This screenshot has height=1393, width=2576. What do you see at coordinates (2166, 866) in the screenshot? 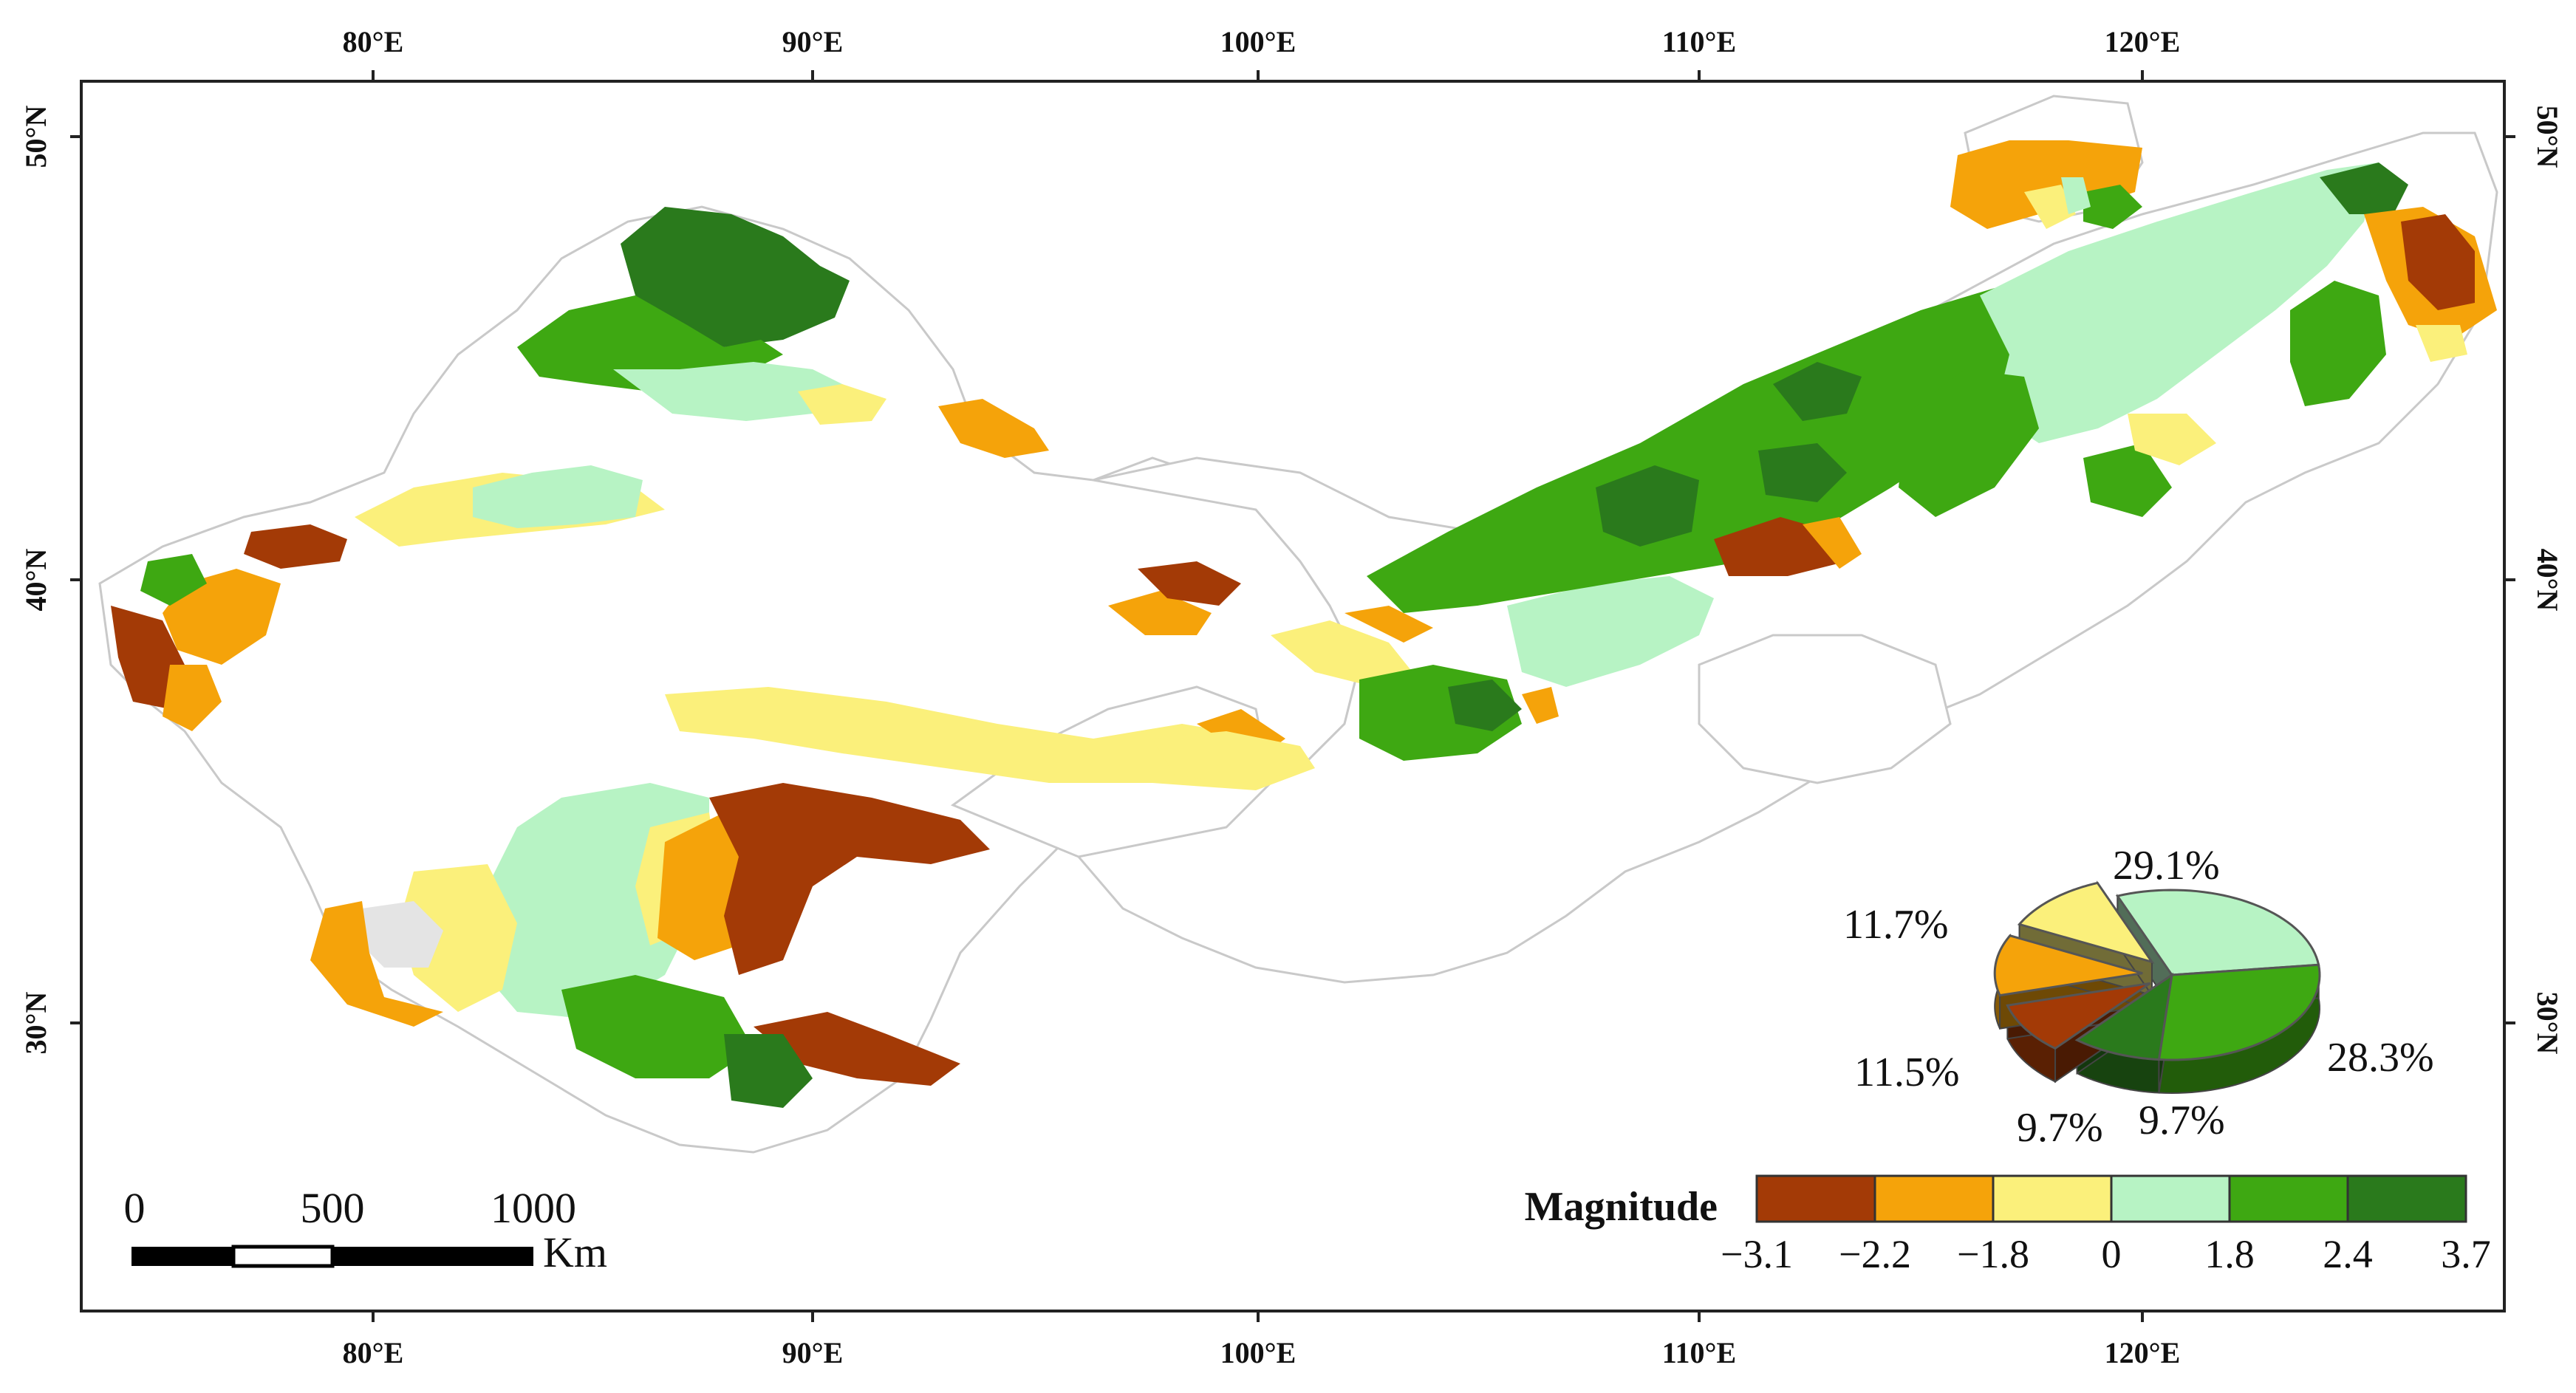
I see `pie-label-lightgreen: 29.1%` at bounding box center [2166, 866].